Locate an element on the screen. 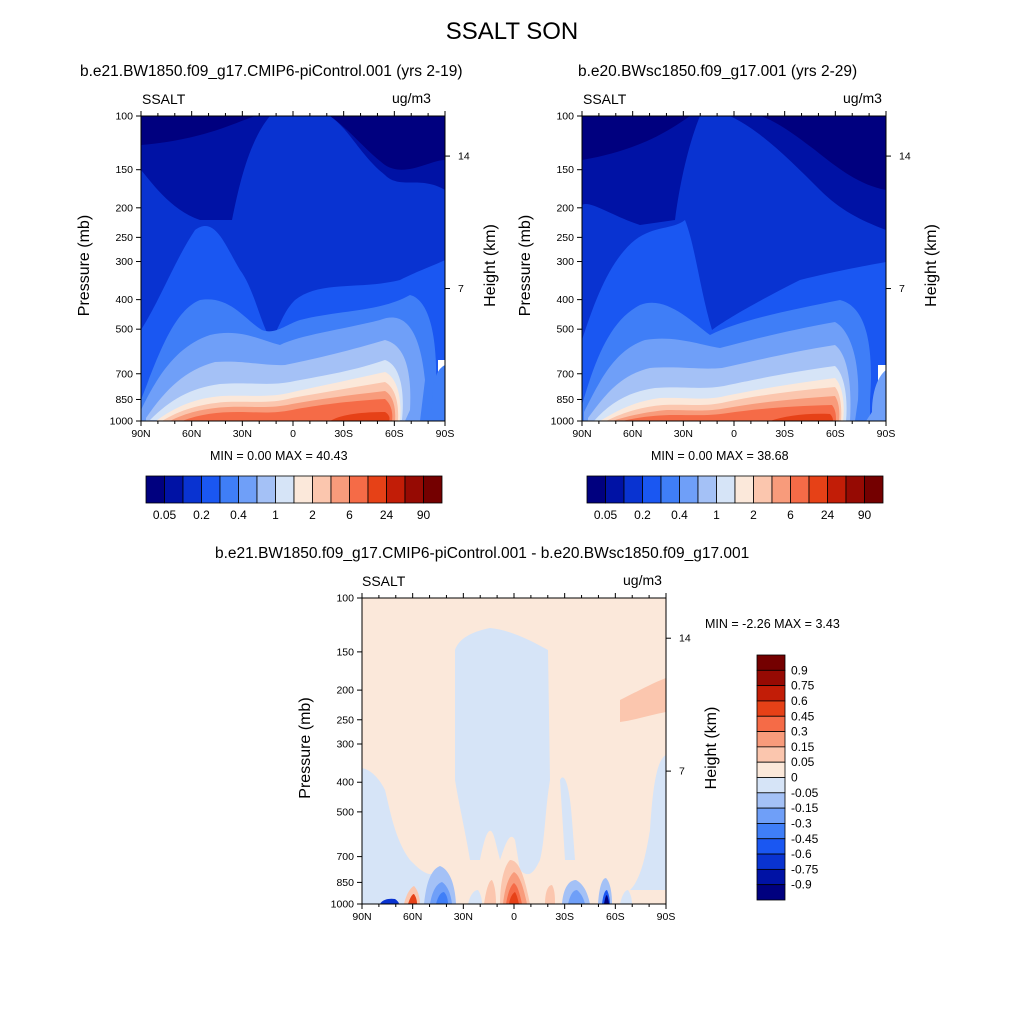 This screenshot has width=1024, height=1024. panel2-ytick-right-label: 7 is located at coordinates (902, 289).